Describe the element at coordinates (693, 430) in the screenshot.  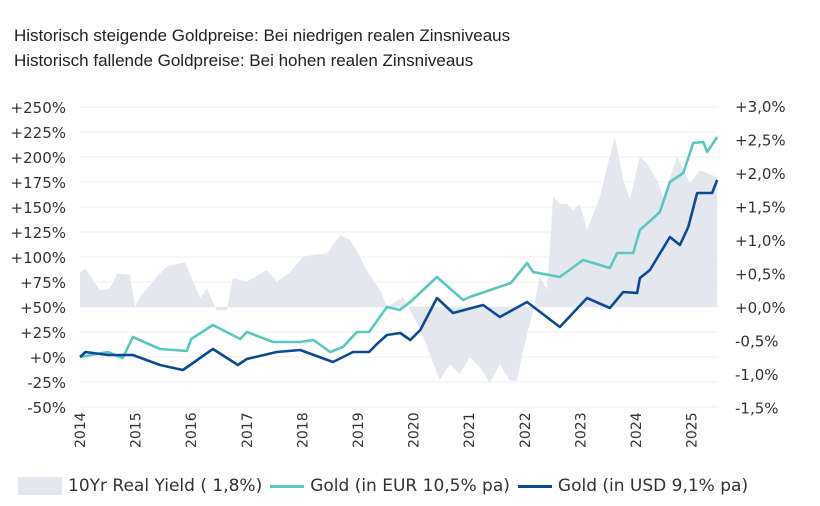
I see `x-tick-label: 2025` at that location.